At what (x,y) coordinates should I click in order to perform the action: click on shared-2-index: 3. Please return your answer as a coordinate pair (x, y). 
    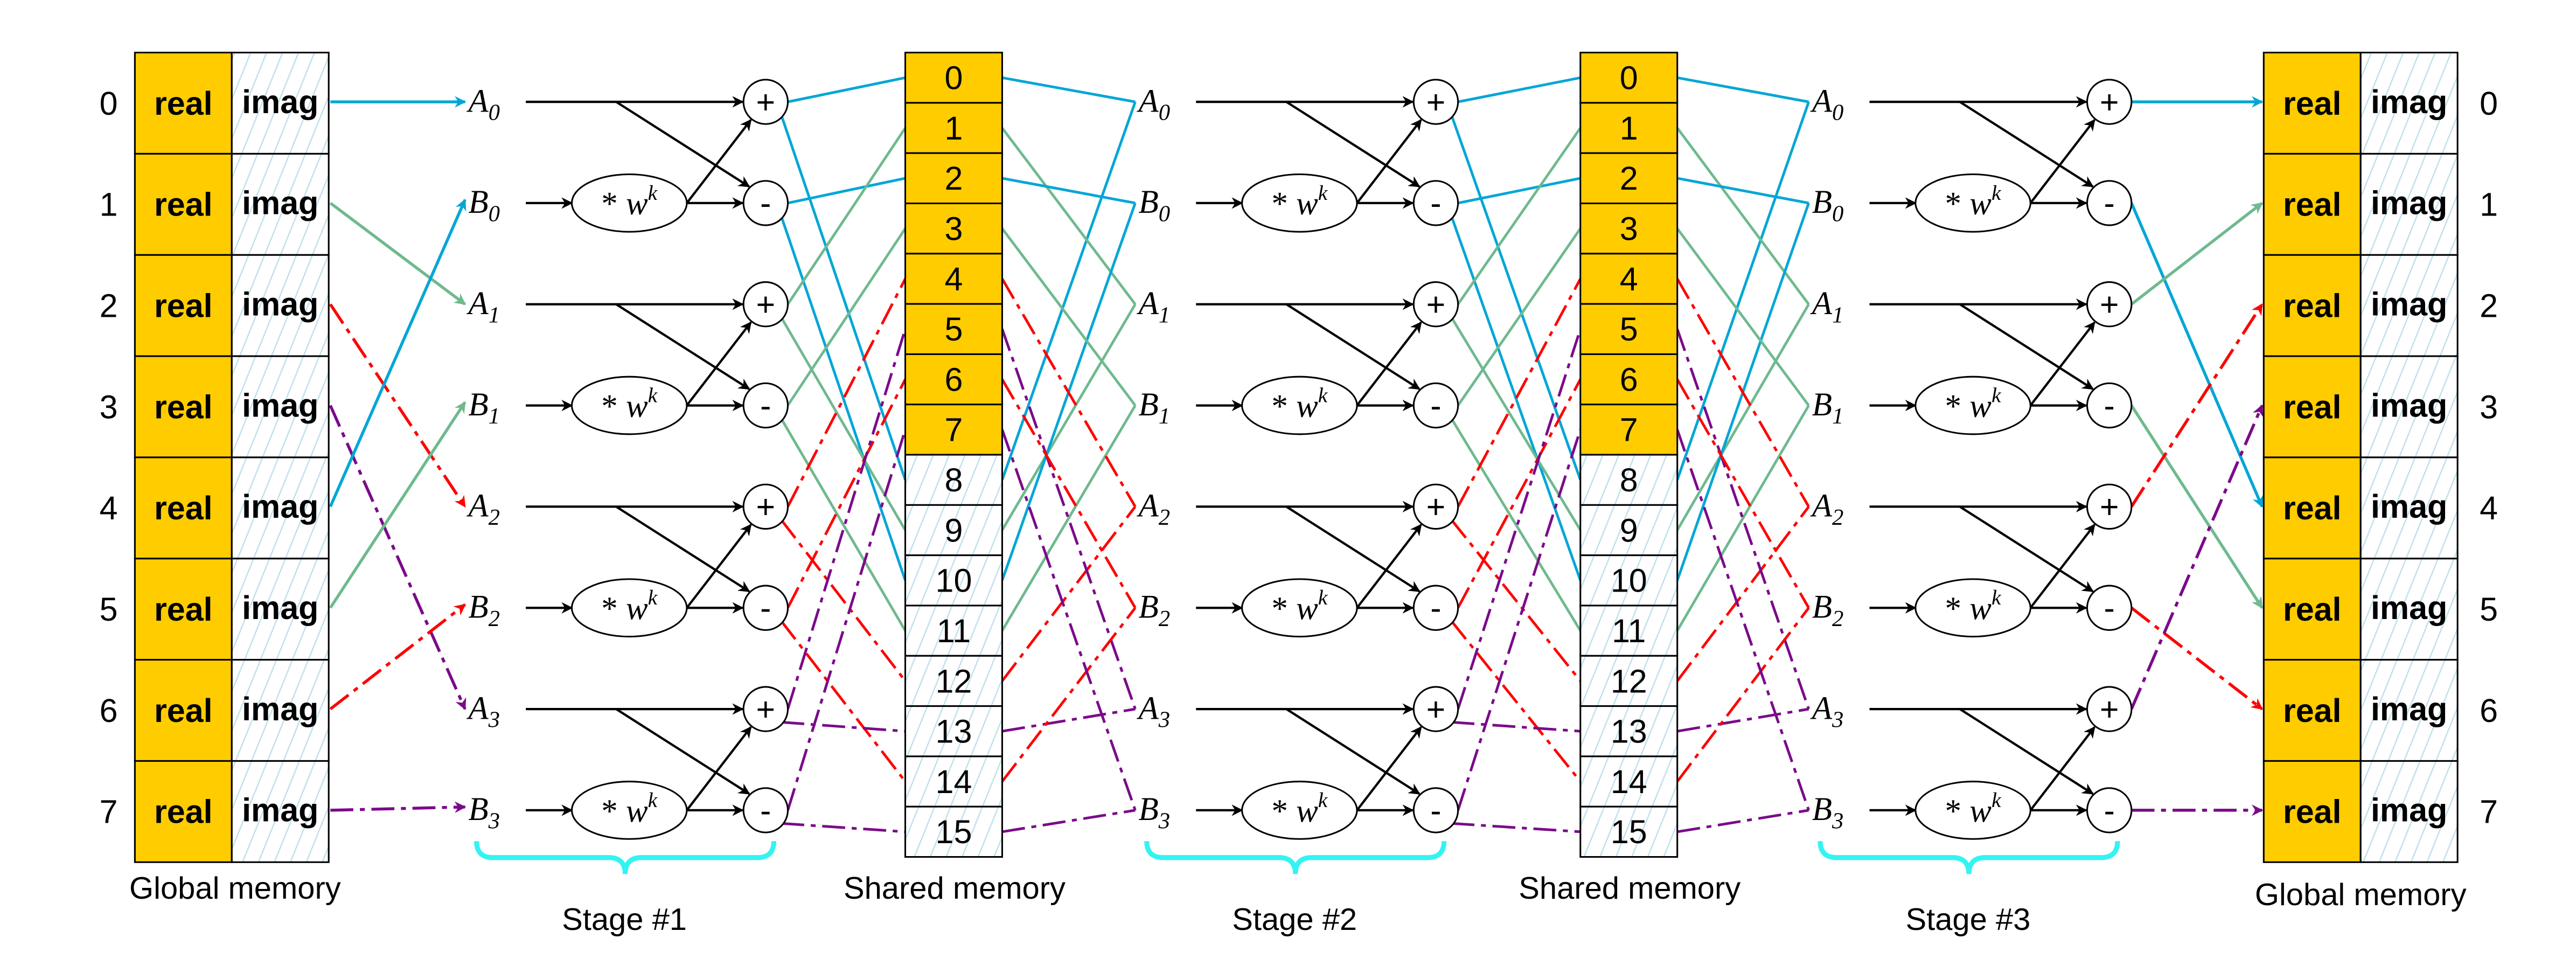
    Looking at the image, I should click on (1629, 229).